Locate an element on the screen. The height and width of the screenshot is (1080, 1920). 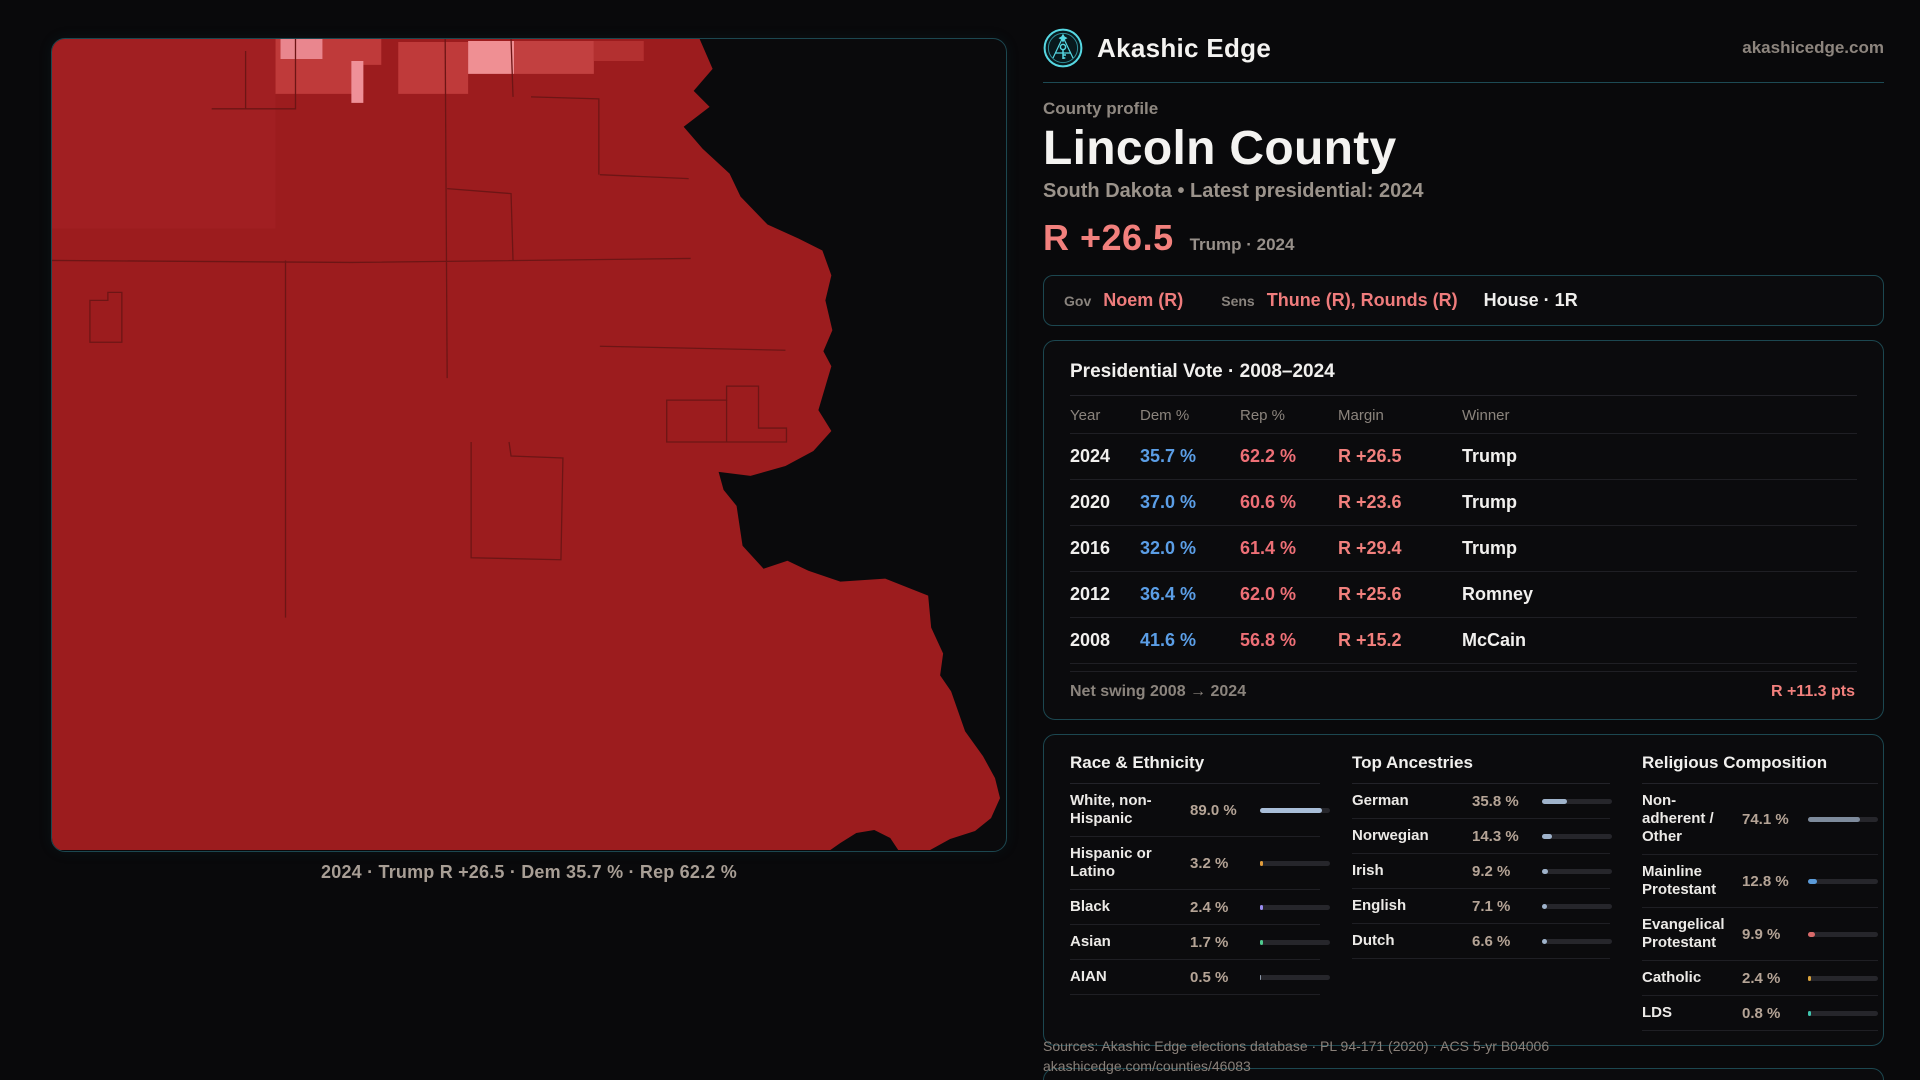
pres-cell-margin: R +29.4 is located at coordinates (1400, 549).